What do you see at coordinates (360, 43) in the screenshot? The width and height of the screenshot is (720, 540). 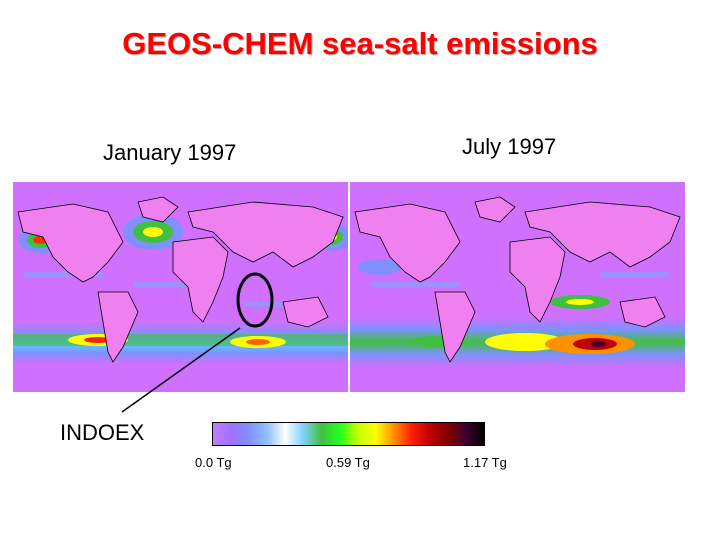 I see `slide-title: GEOS-CHEM sea-salt emissions` at bounding box center [360, 43].